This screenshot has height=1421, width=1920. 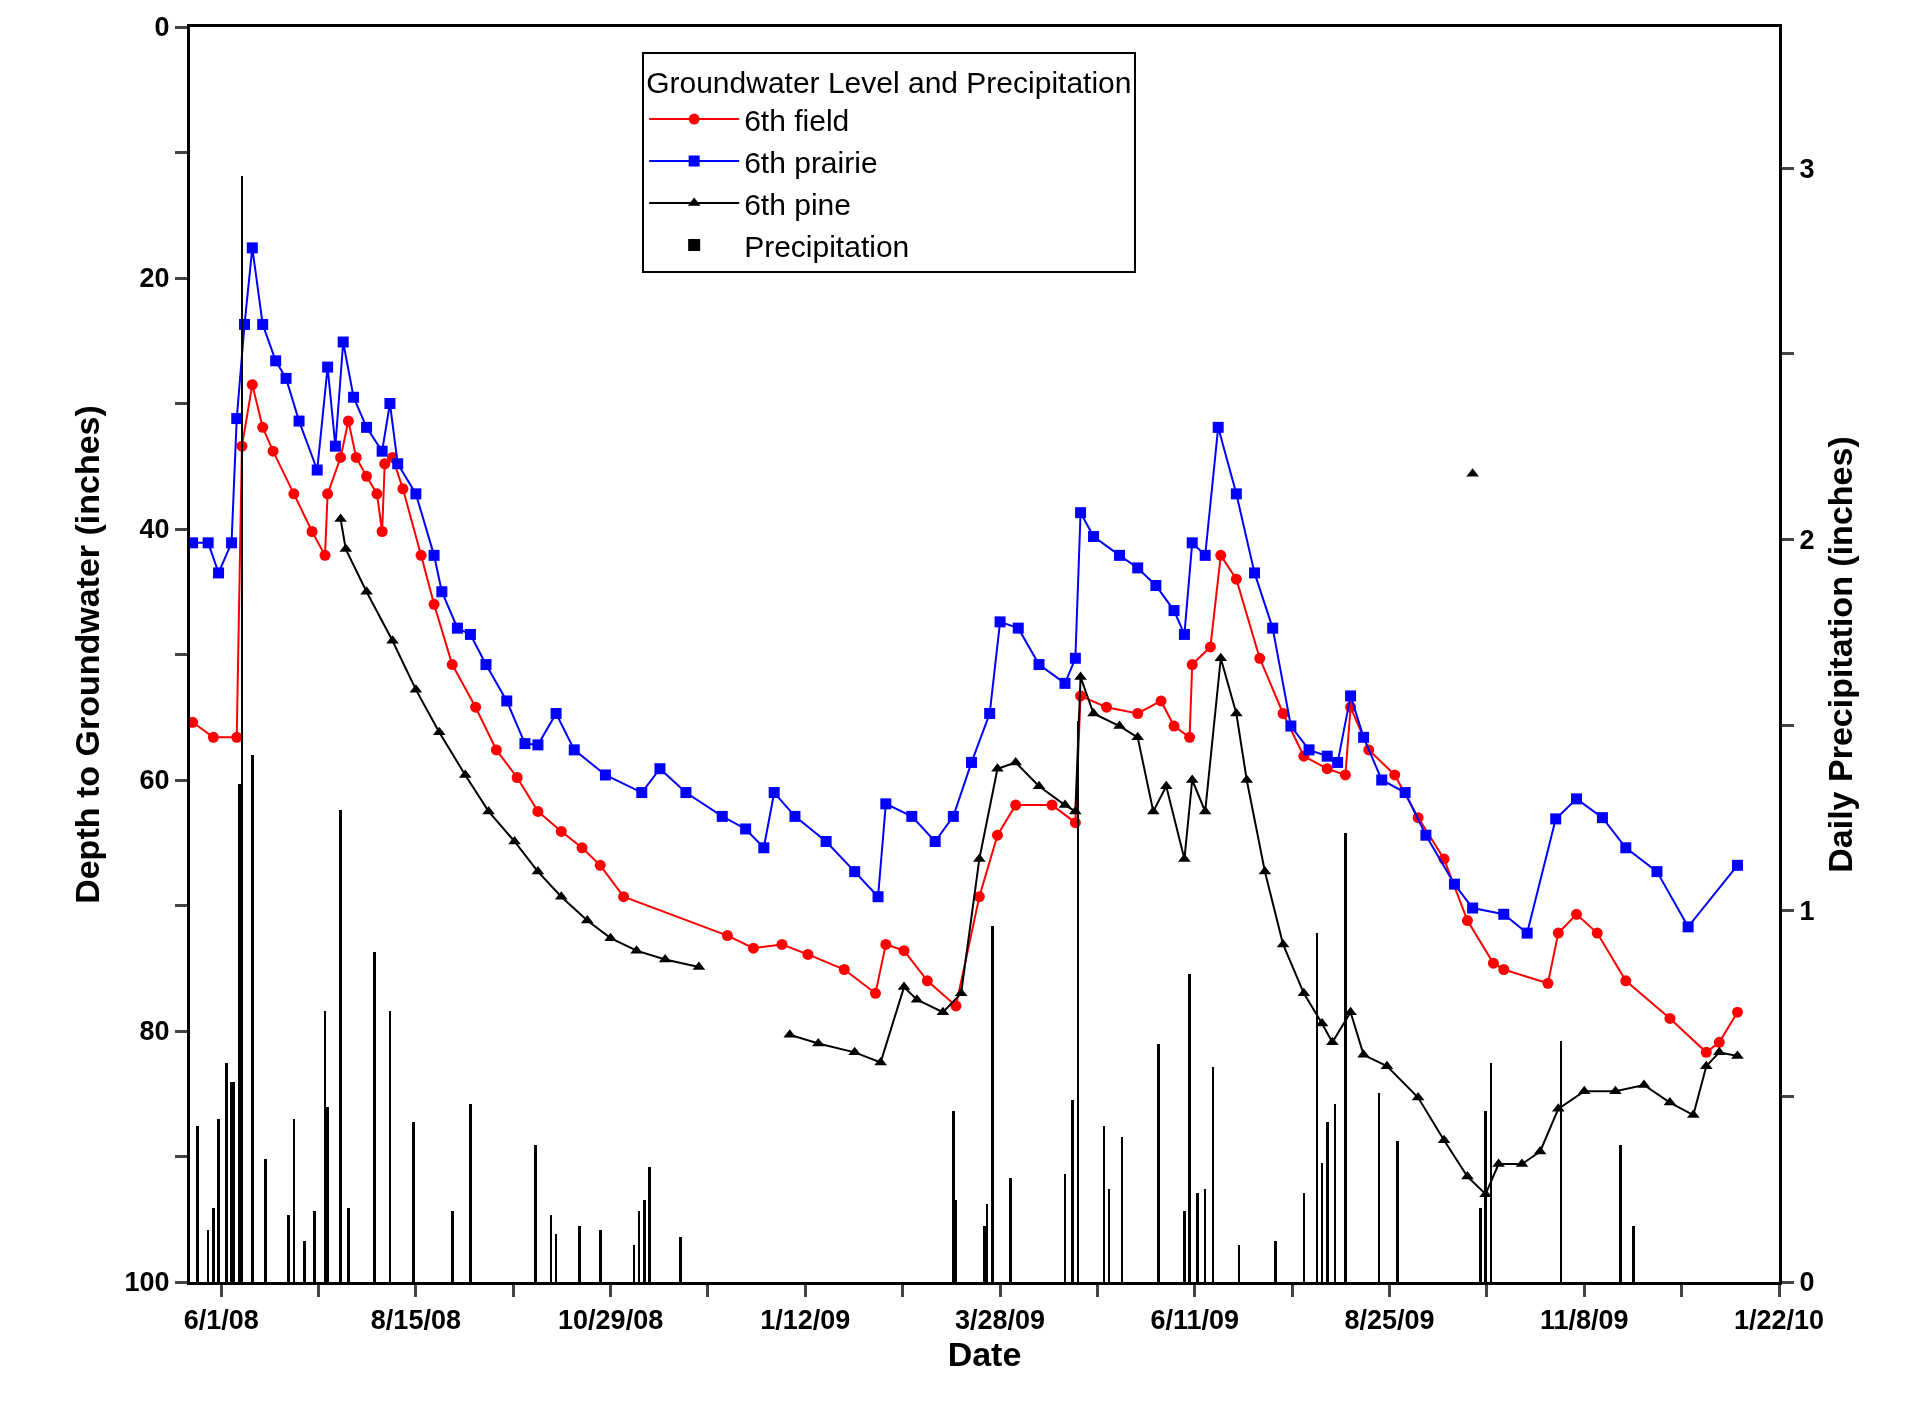 I want to click on x-tick-label: 1/22/10, so click(x=1779, y=1320).